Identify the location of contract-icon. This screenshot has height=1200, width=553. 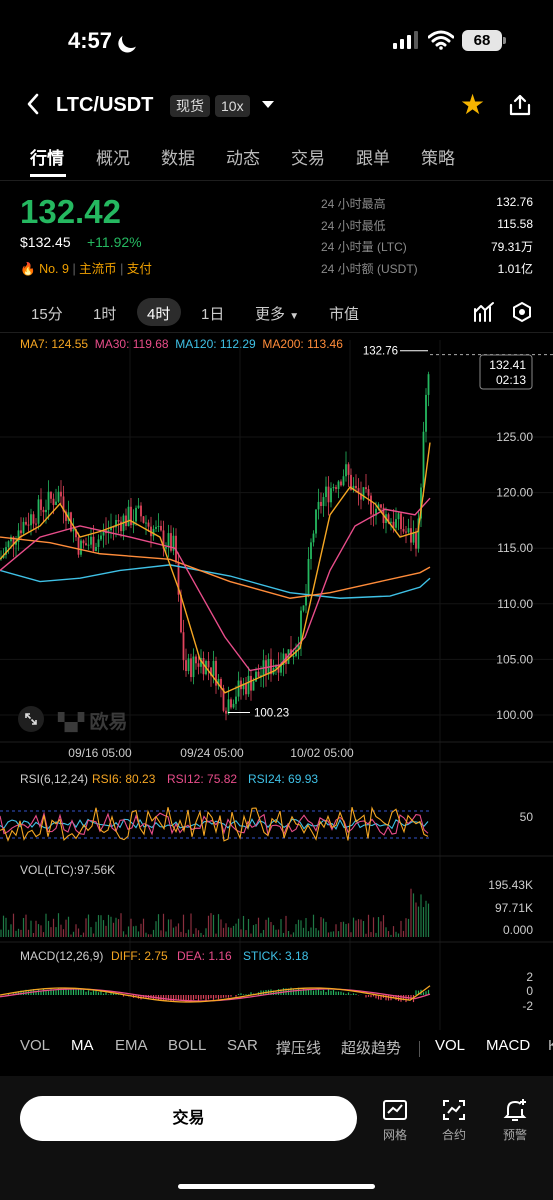
(454, 1110).